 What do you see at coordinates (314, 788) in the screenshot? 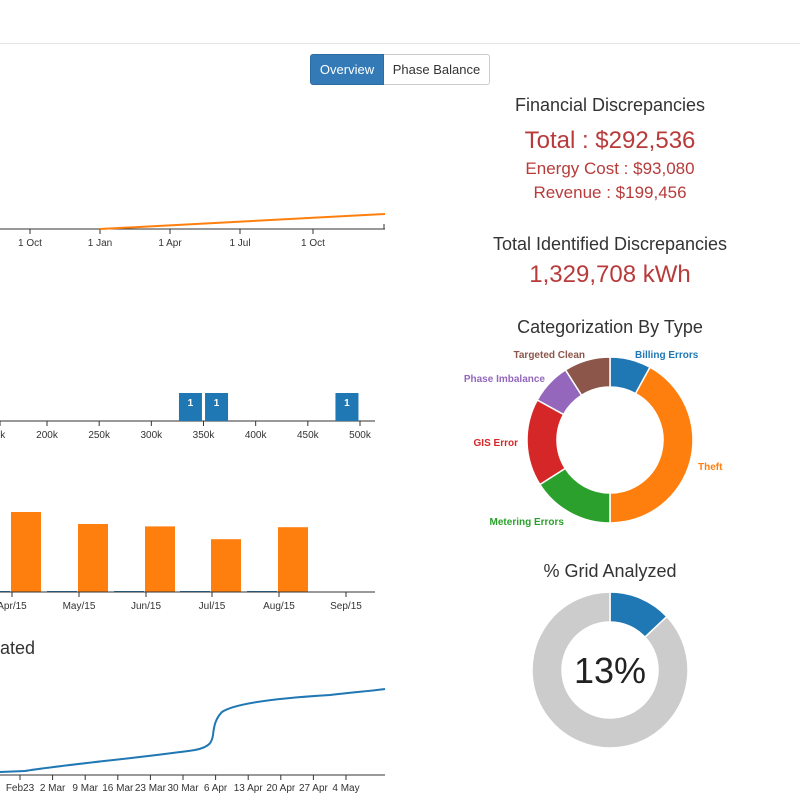
I see `cumulative-tick-label: 27 Apr` at bounding box center [314, 788].